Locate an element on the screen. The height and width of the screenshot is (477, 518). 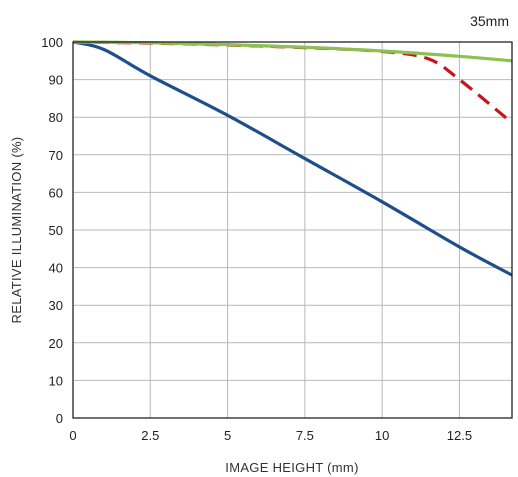
y-tick-label: 40 is located at coordinates (56, 268).